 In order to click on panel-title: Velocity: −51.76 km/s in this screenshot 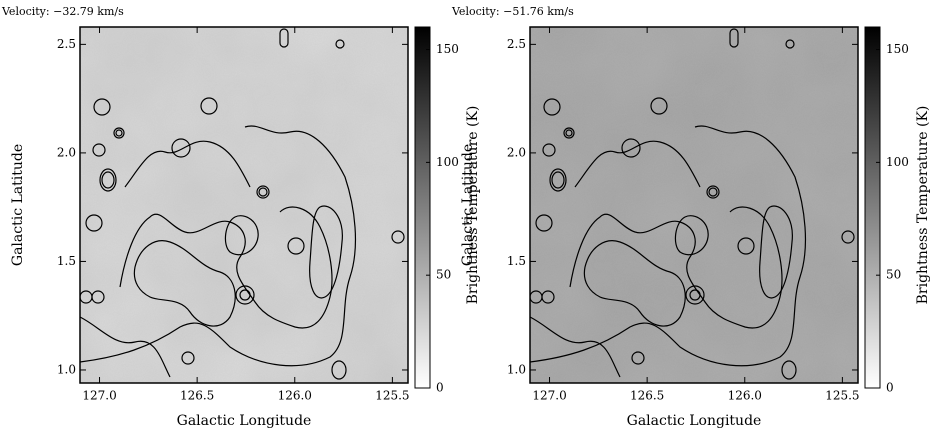, I will do `click(512, 11)`.